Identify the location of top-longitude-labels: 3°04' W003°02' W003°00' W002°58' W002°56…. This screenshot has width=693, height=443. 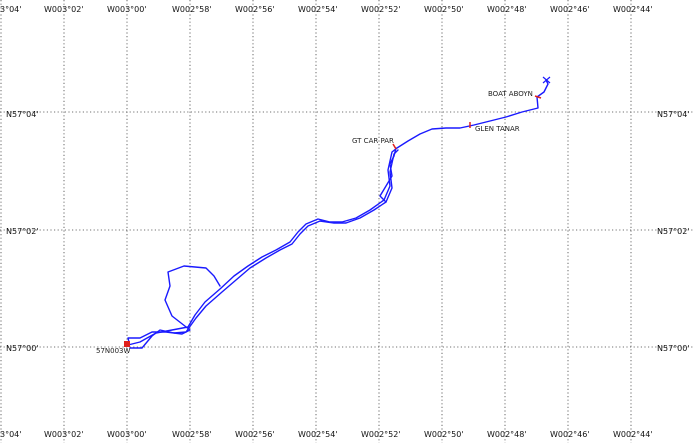
(326, 9).